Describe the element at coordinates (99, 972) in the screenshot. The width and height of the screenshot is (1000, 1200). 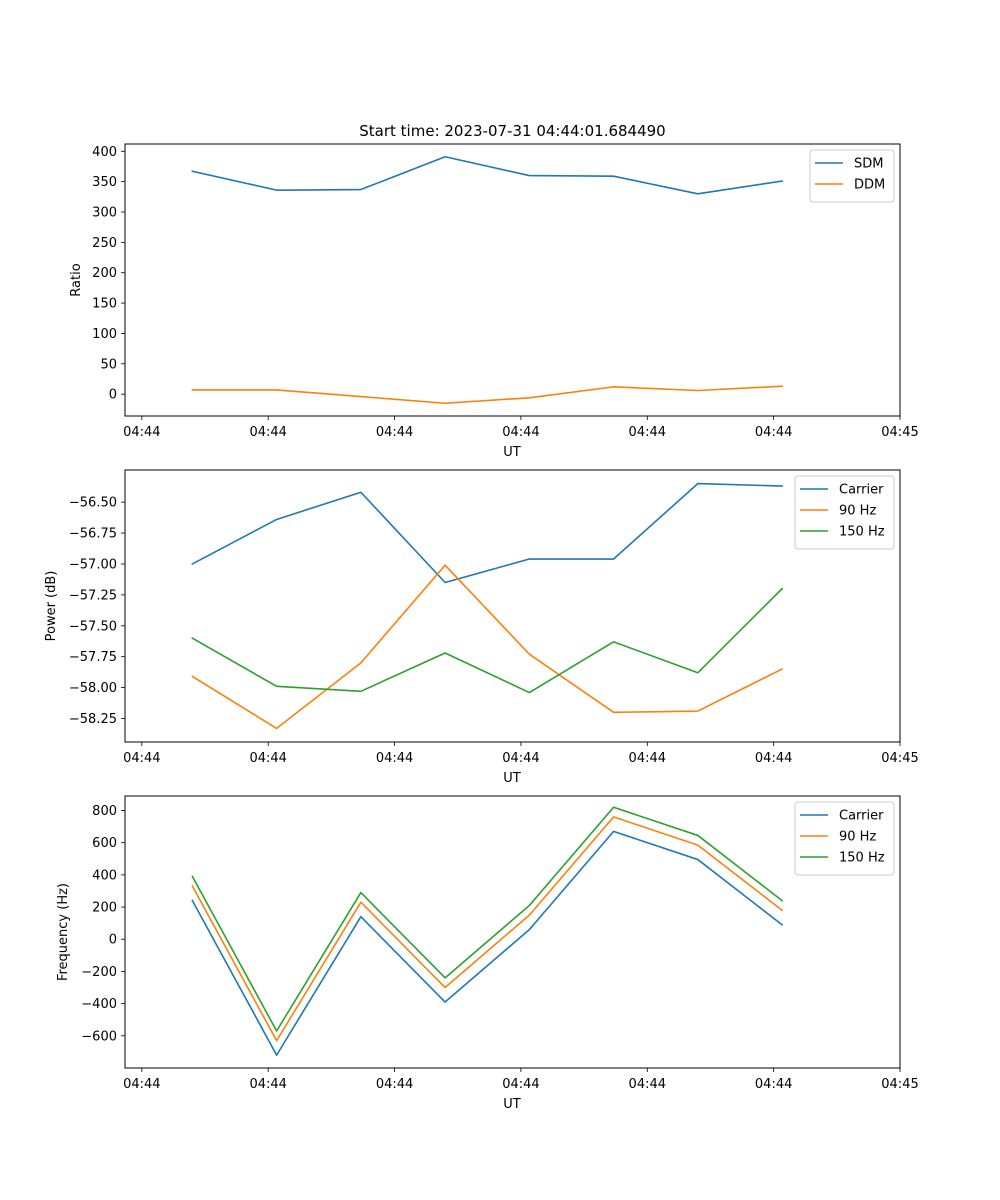
I see `frequency-y-tick-label: −200` at that location.